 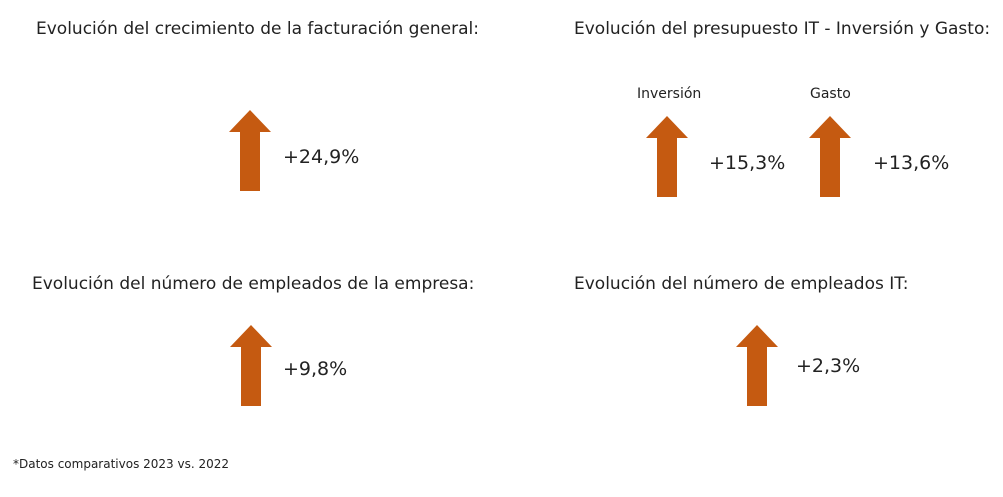 What do you see at coordinates (828, 366) in the screenshot?
I see `empleados-it-value: +2,3%` at bounding box center [828, 366].